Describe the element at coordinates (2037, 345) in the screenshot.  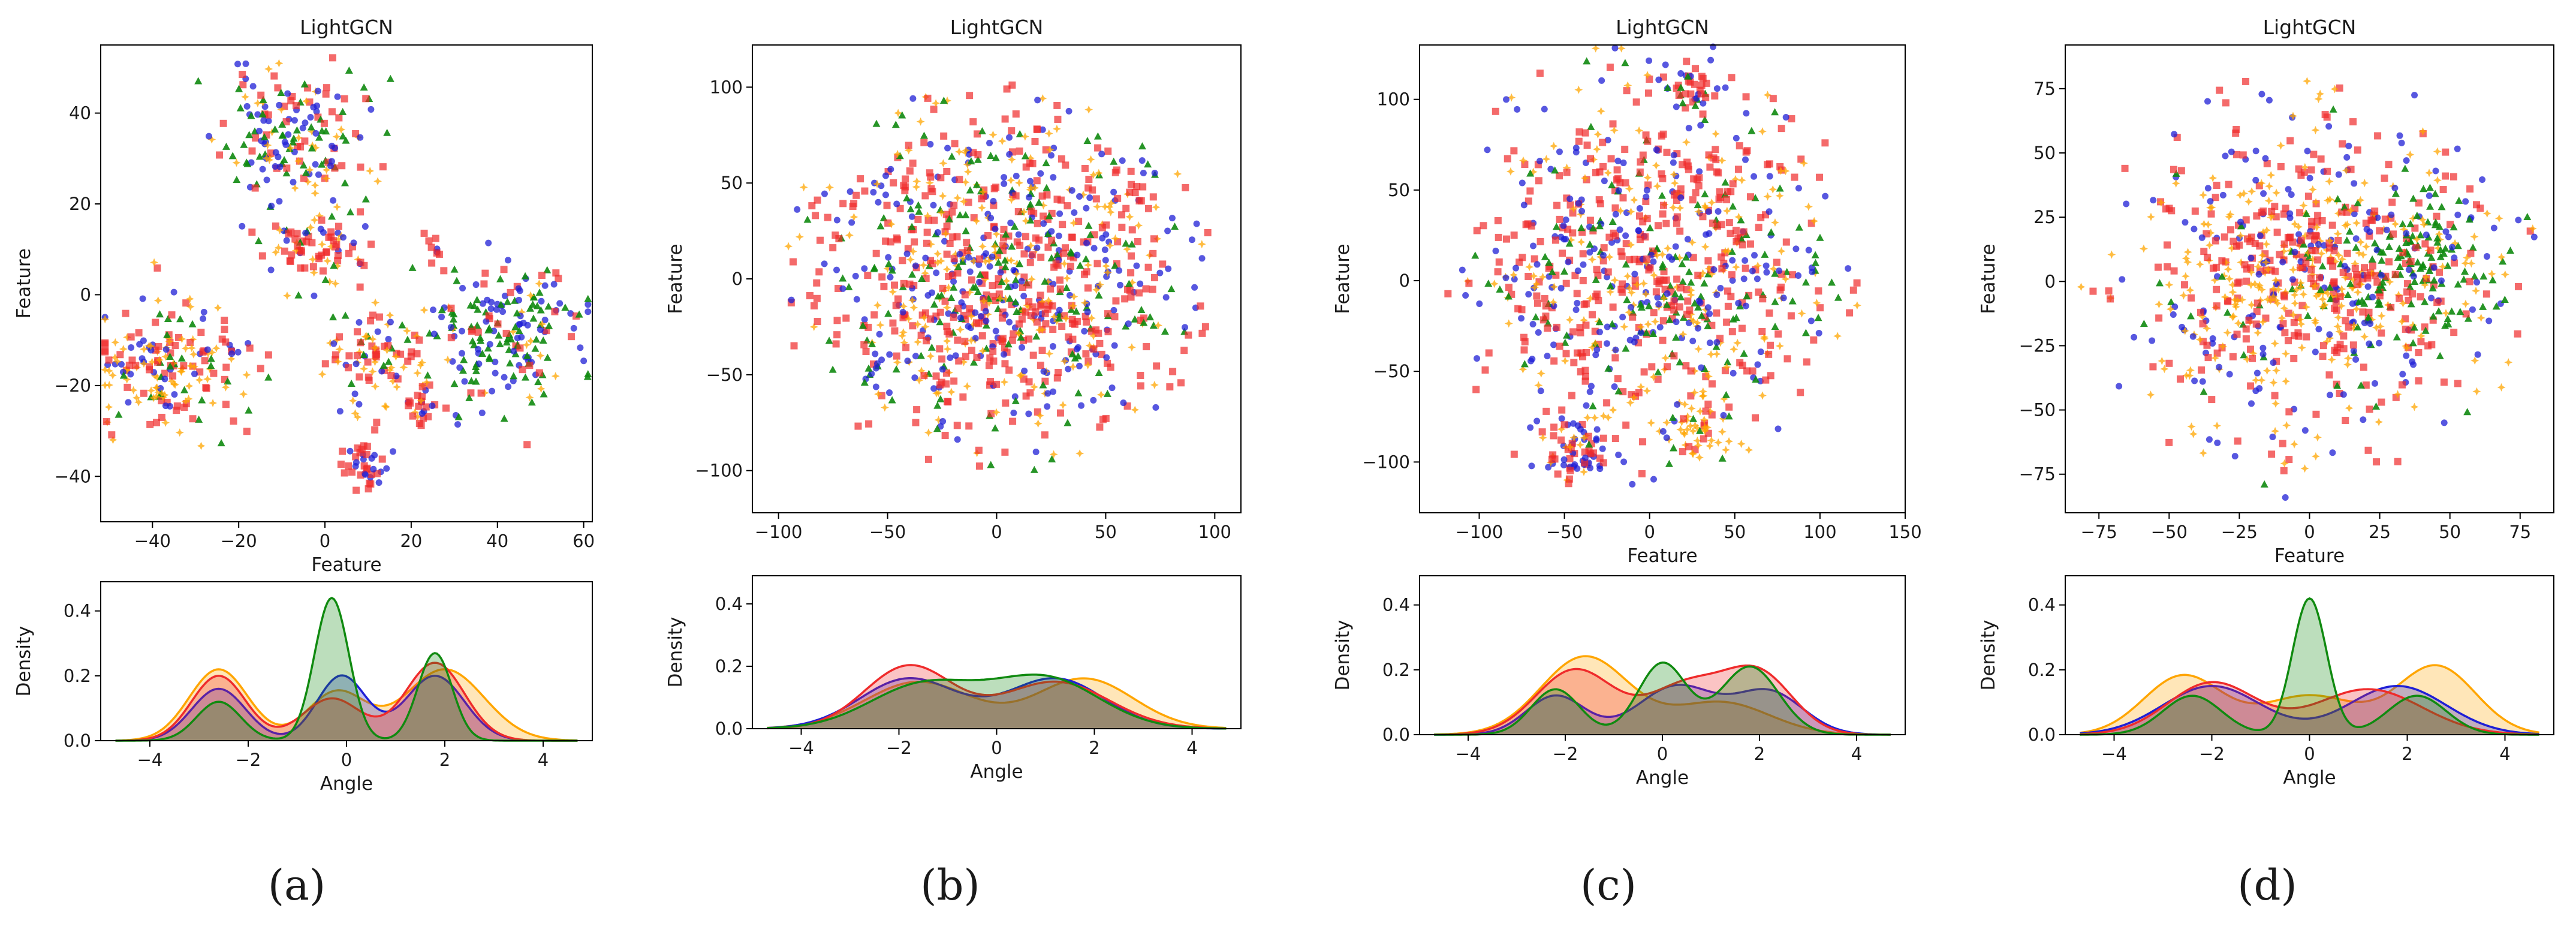
I see `y-tick-label: −25` at that location.